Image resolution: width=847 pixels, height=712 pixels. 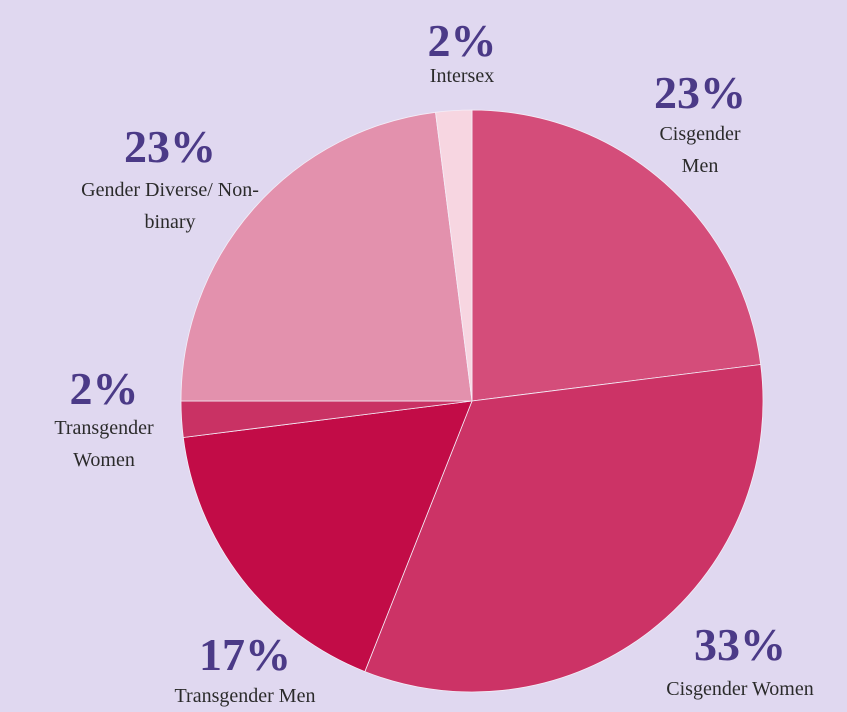 What do you see at coordinates (104, 444) in the screenshot?
I see `category-label: Transgender Women` at bounding box center [104, 444].